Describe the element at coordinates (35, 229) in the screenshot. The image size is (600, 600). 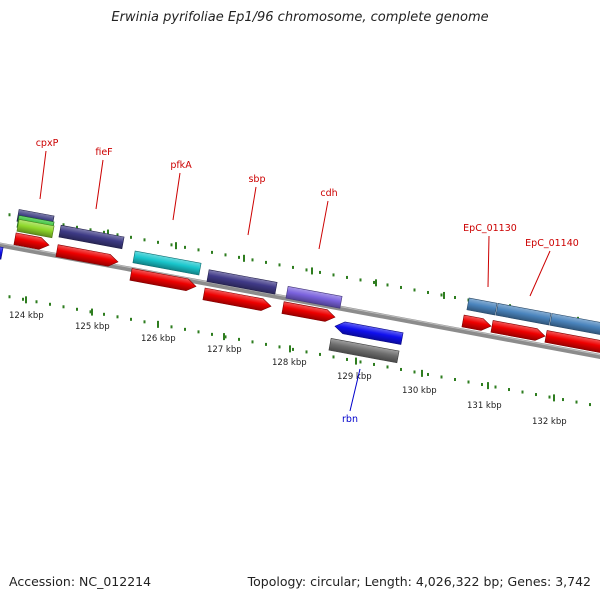
I see `feature-cpxP-c-shape` at that location.